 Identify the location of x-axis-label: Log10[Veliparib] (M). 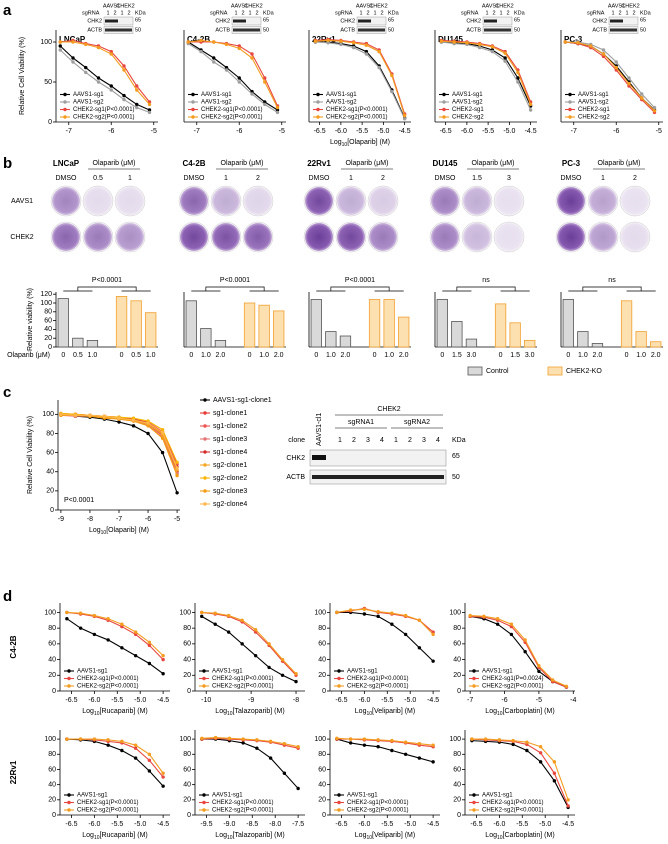
(385, 836).